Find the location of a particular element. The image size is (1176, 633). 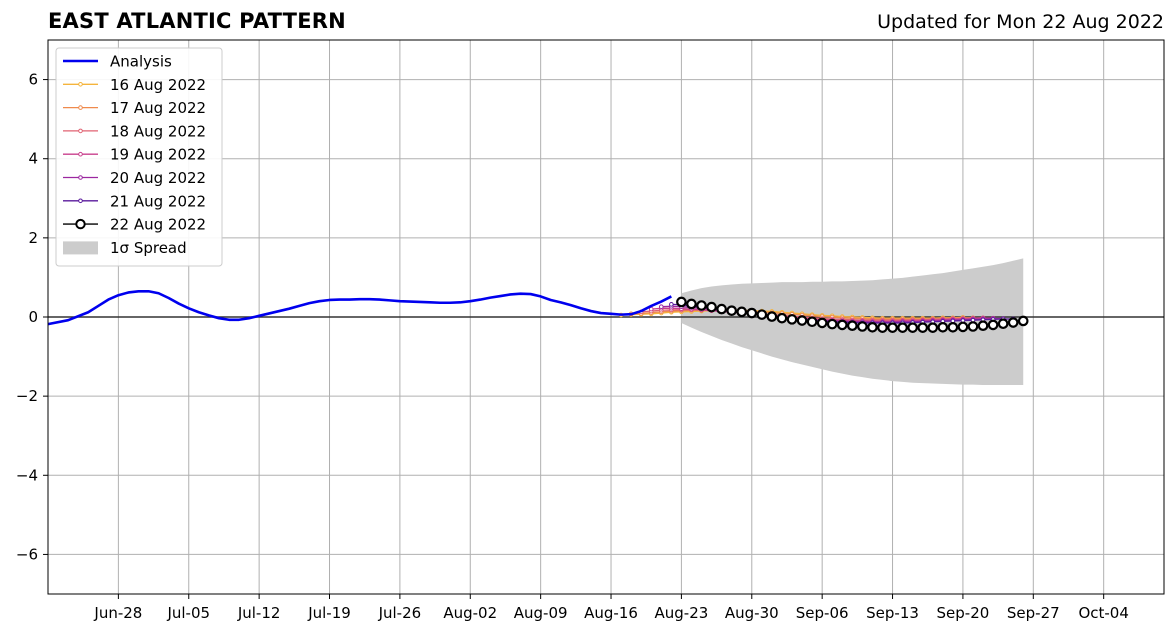

y-tick-label: 0 is located at coordinates (33, 317).